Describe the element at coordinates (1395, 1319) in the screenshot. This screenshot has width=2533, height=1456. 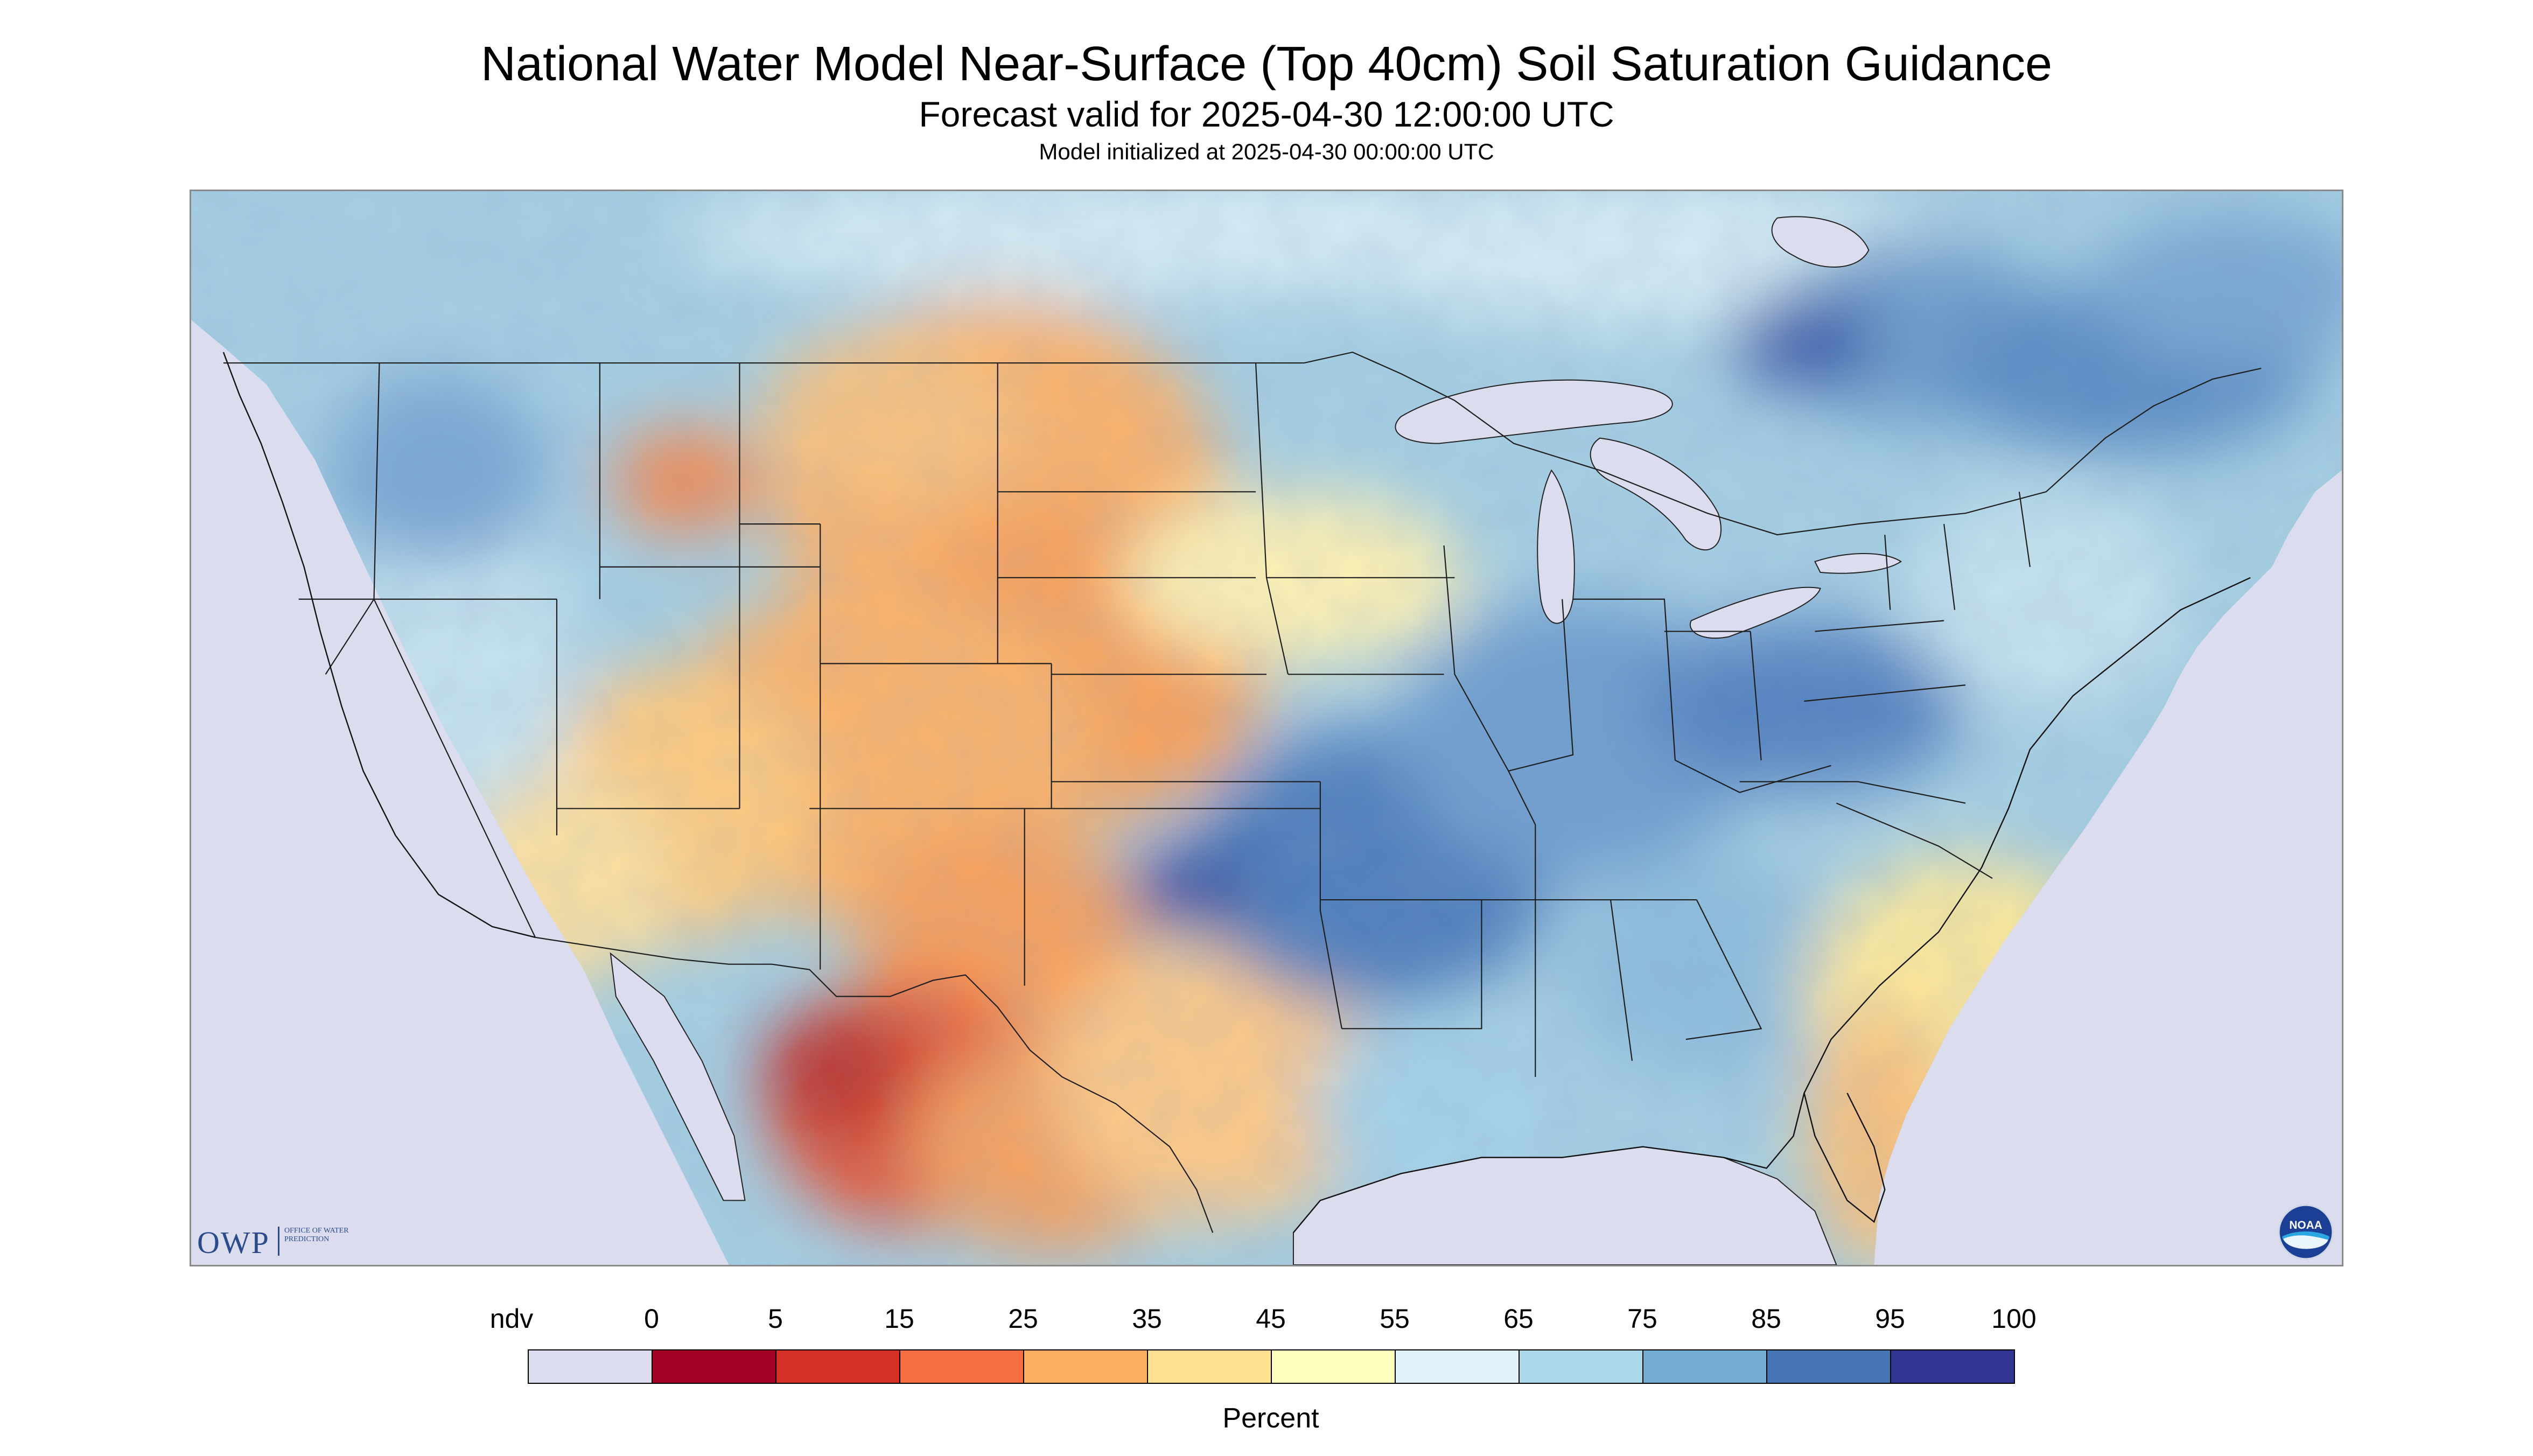
I see `legend-tick-label: 55` at that location.